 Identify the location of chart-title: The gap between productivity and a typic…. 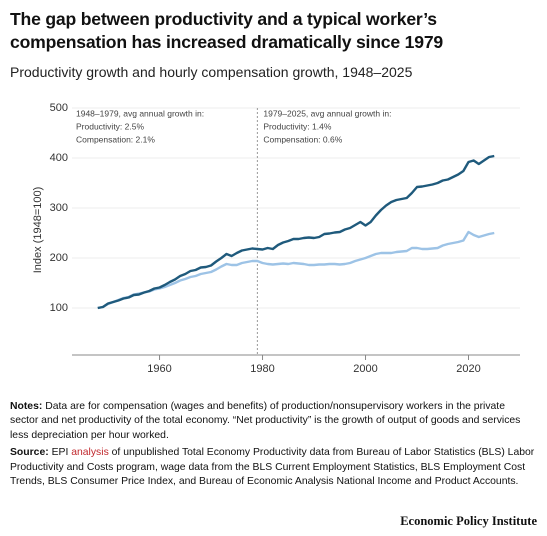
(226, 30).